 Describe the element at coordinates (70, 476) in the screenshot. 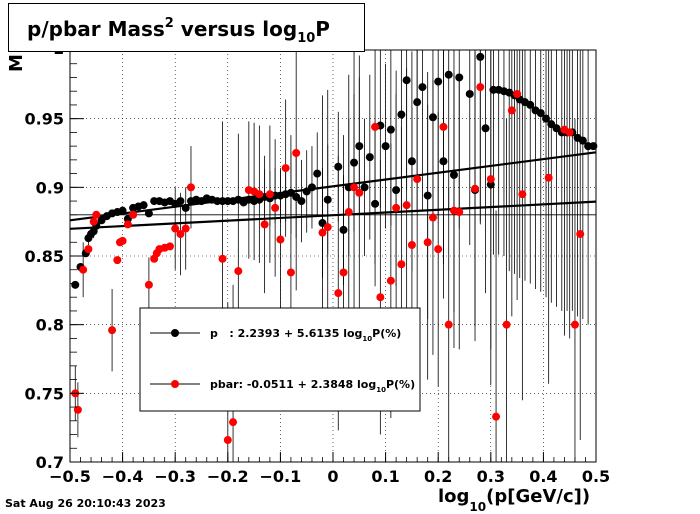

I see `x-tick-label: −0.5` at that location.